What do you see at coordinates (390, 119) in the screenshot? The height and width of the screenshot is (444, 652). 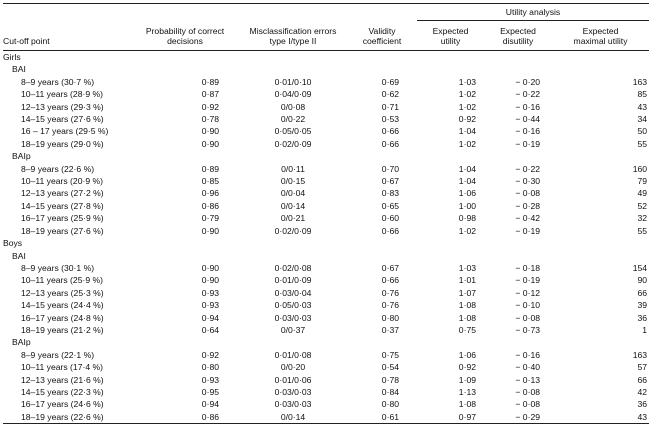 I see `validity-cell: 0·53` at bounding box center [390, 119].